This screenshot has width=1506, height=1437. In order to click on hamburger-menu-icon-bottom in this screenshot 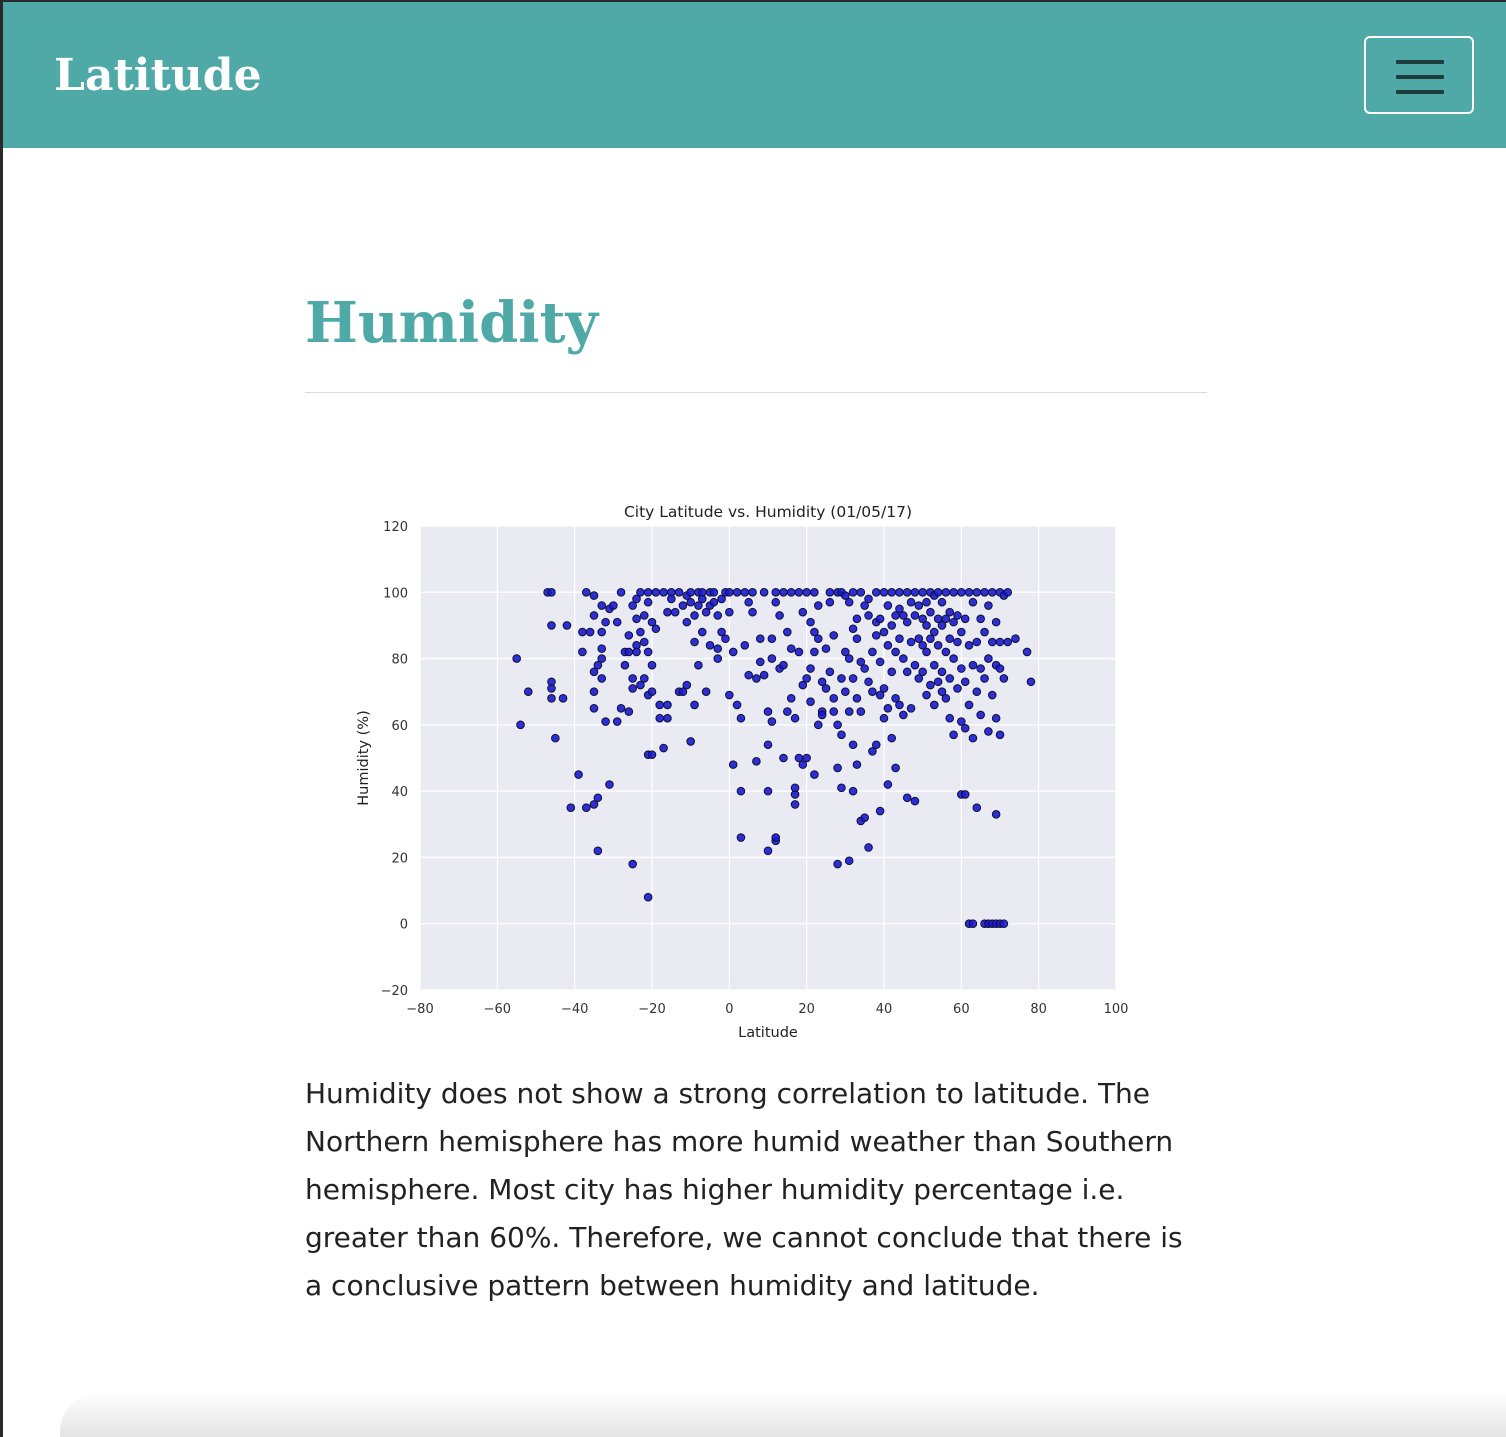, I will do `click(1420, 92)`.